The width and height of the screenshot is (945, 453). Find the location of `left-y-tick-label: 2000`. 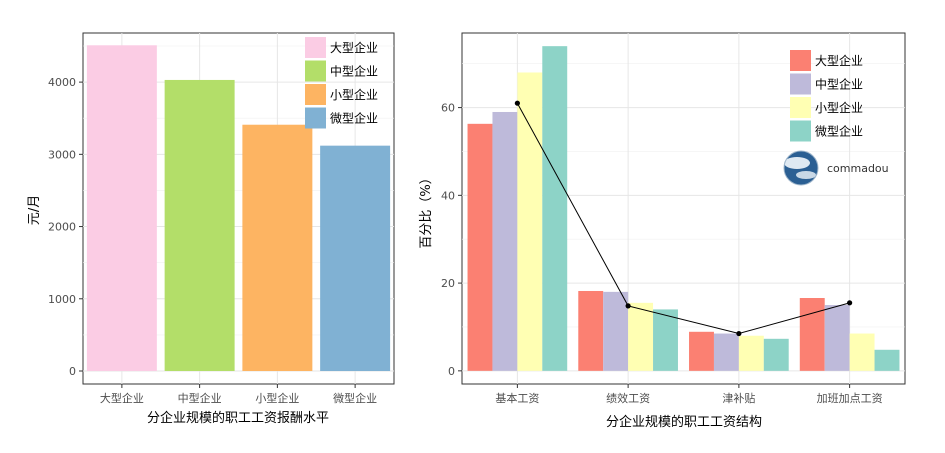

left-y-tick-label: 2000 is located at coordinates (62, 227).